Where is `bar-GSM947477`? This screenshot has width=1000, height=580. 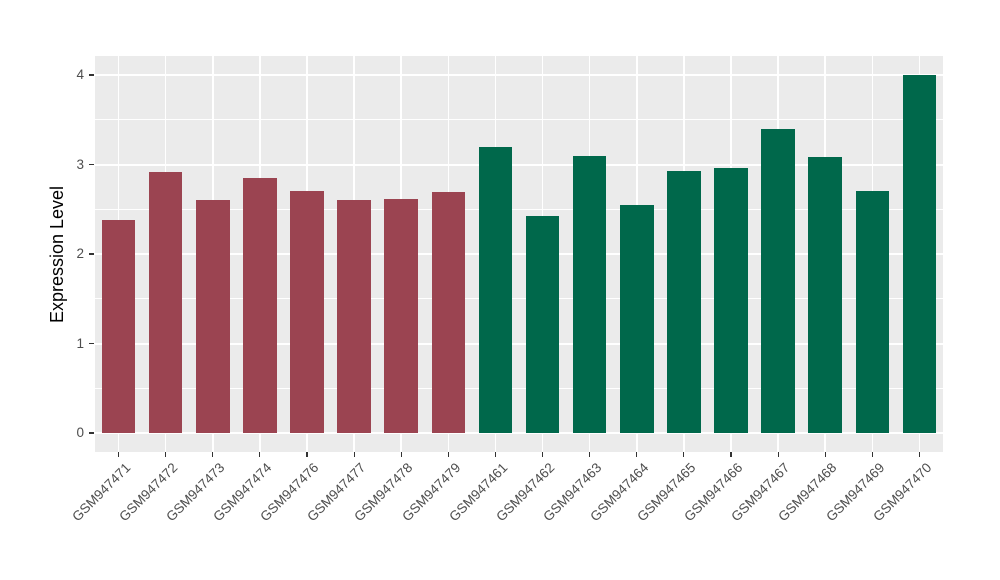 bar-GSM947477 is located at coordinates (354, 316).